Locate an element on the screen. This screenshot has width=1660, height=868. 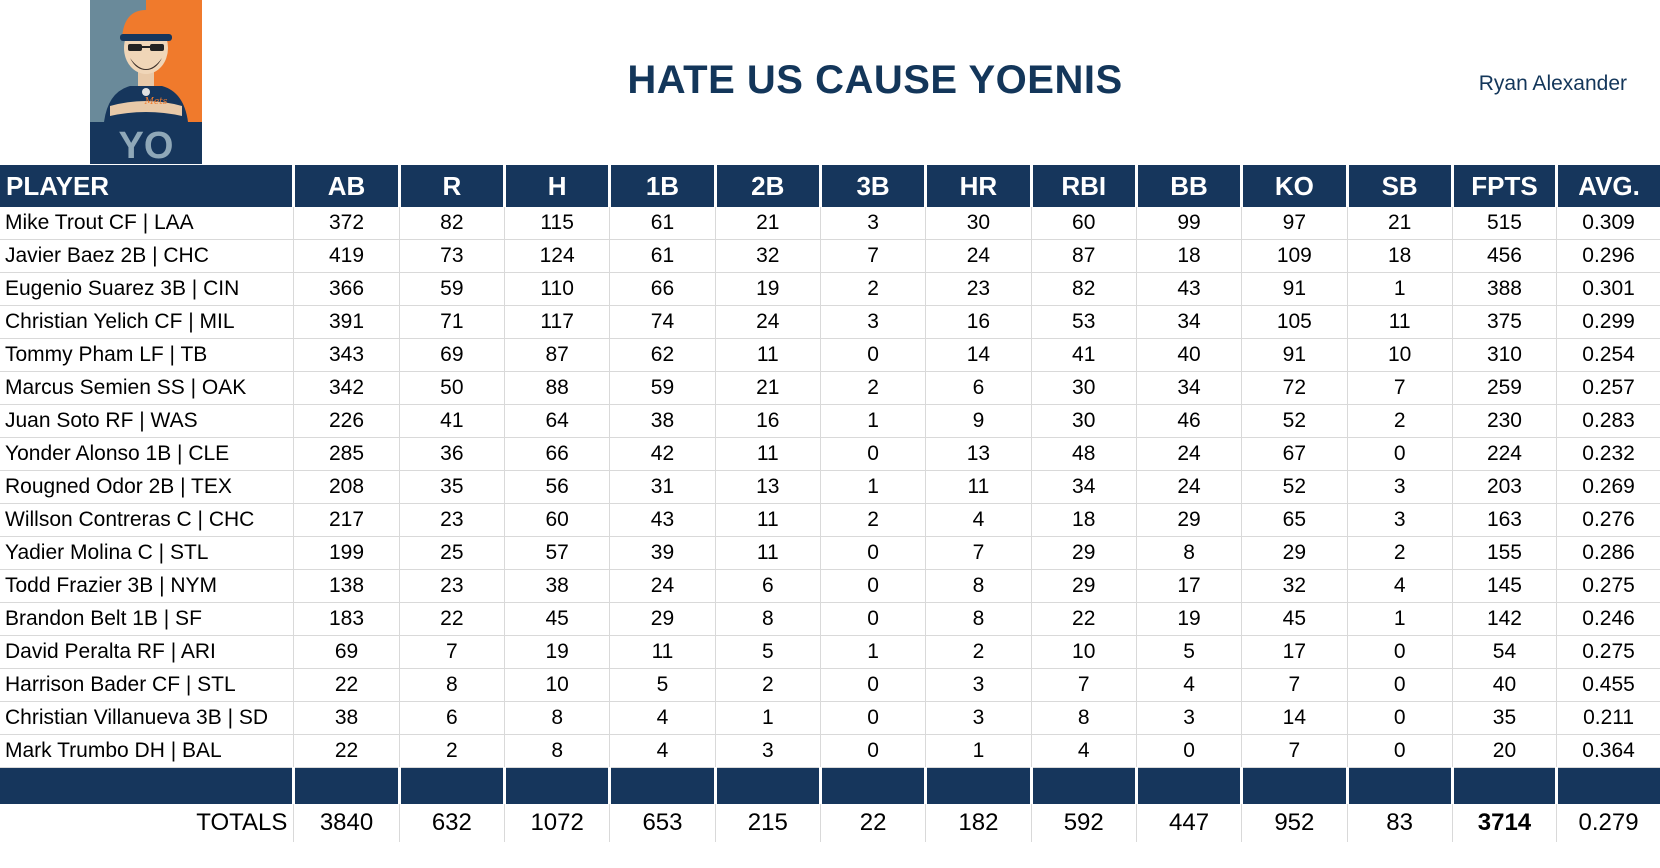
stat-cell: 342 is located at coordinates (346, 388).